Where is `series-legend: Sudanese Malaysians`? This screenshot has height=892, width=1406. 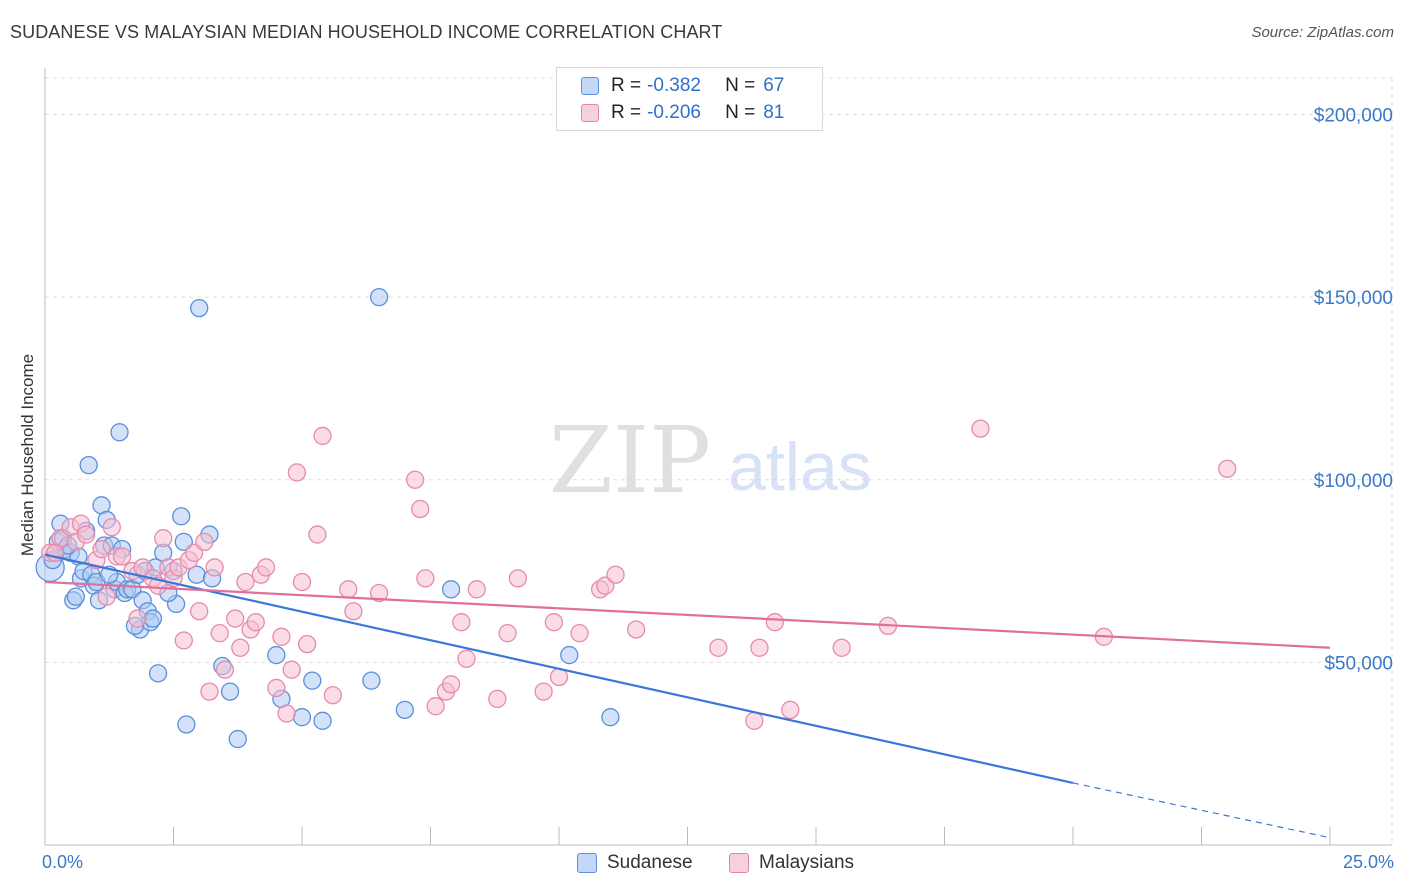
series-legend: Sudanese Malaysians is located at coordinates (703, 865).